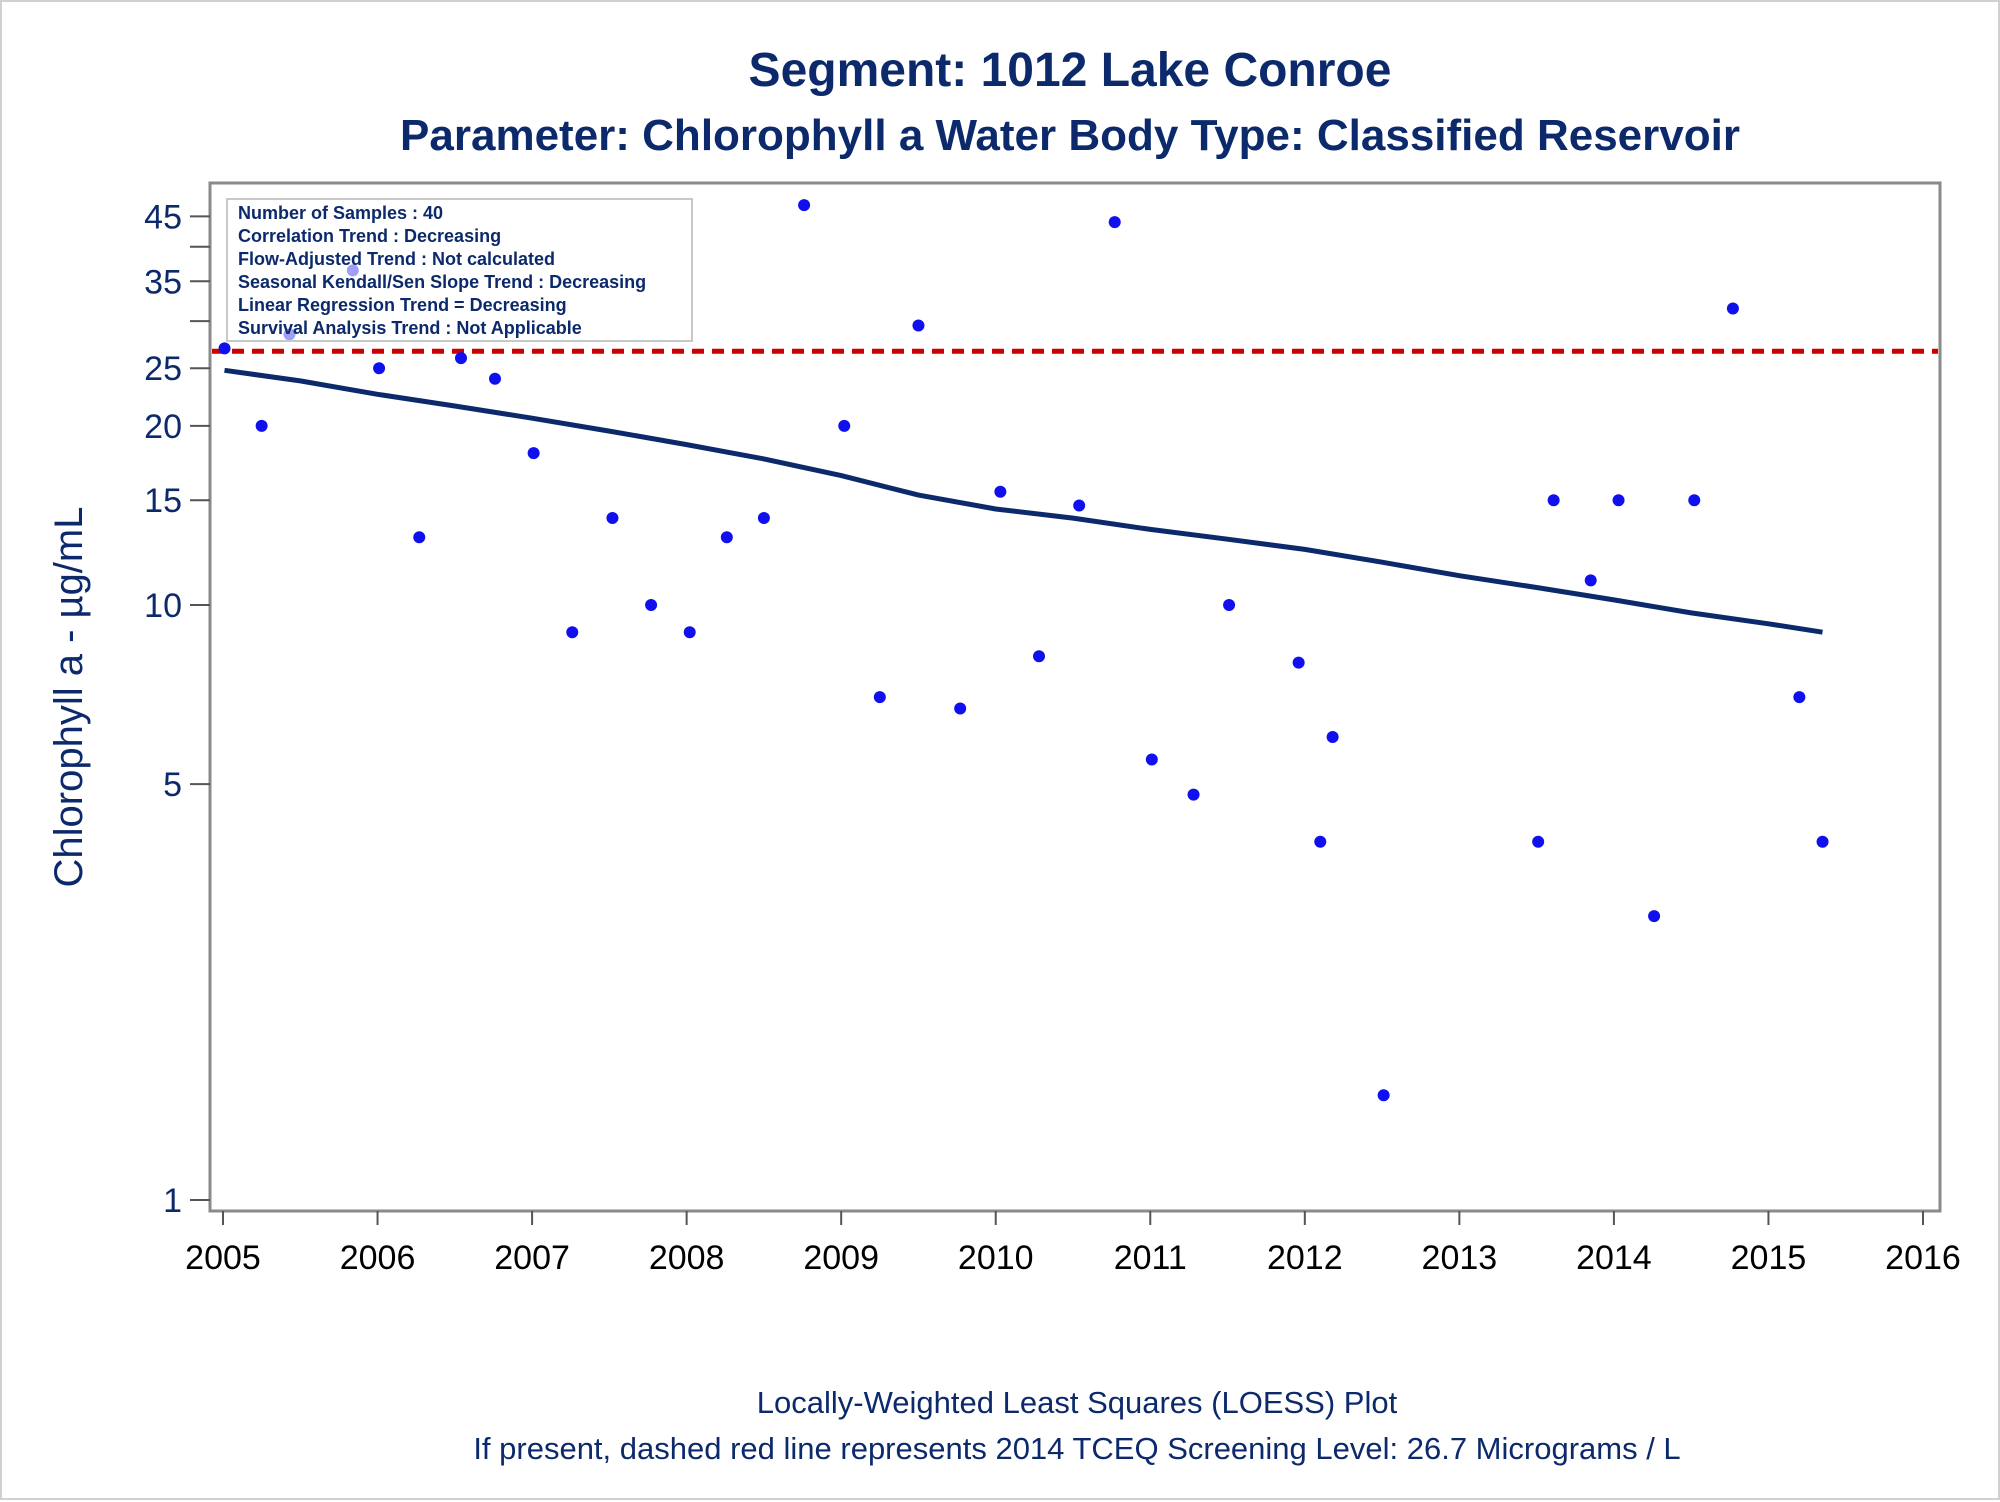  Describe the element at coordinates (841, 1258) in the screenshot. I see `x-tick-label: 2009` at that location.